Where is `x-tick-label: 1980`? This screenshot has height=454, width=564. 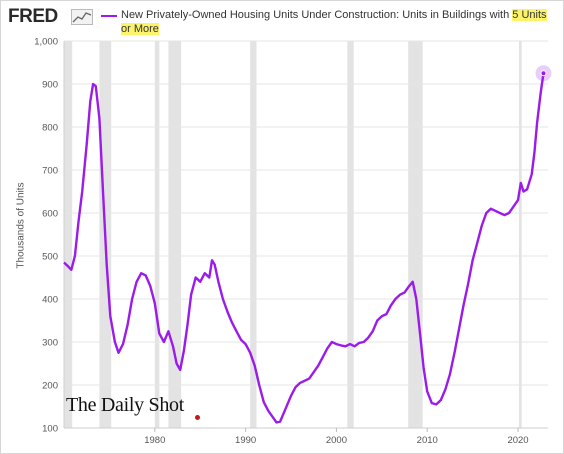
x-tick-label: 1980 is located at coordinates (154, 440).